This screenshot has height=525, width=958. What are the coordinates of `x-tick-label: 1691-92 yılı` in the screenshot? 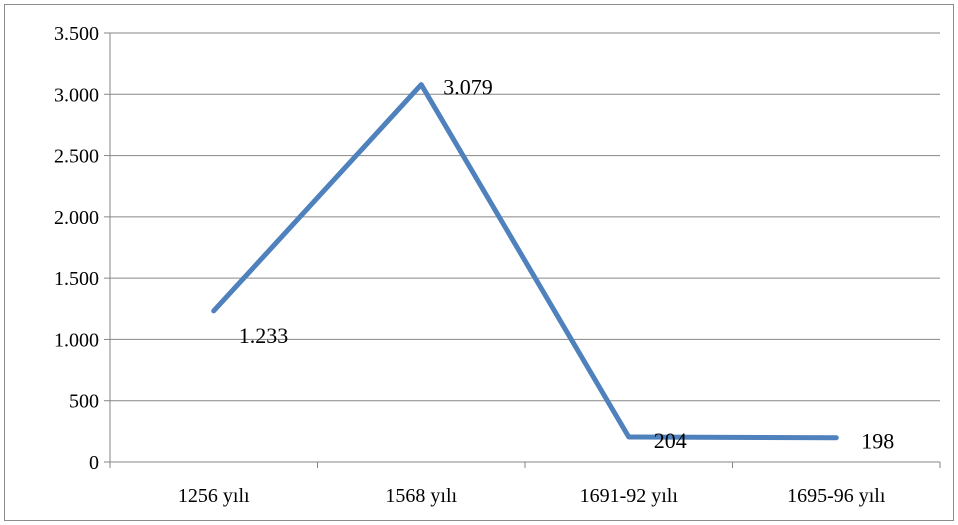 It's located at (629, 496).